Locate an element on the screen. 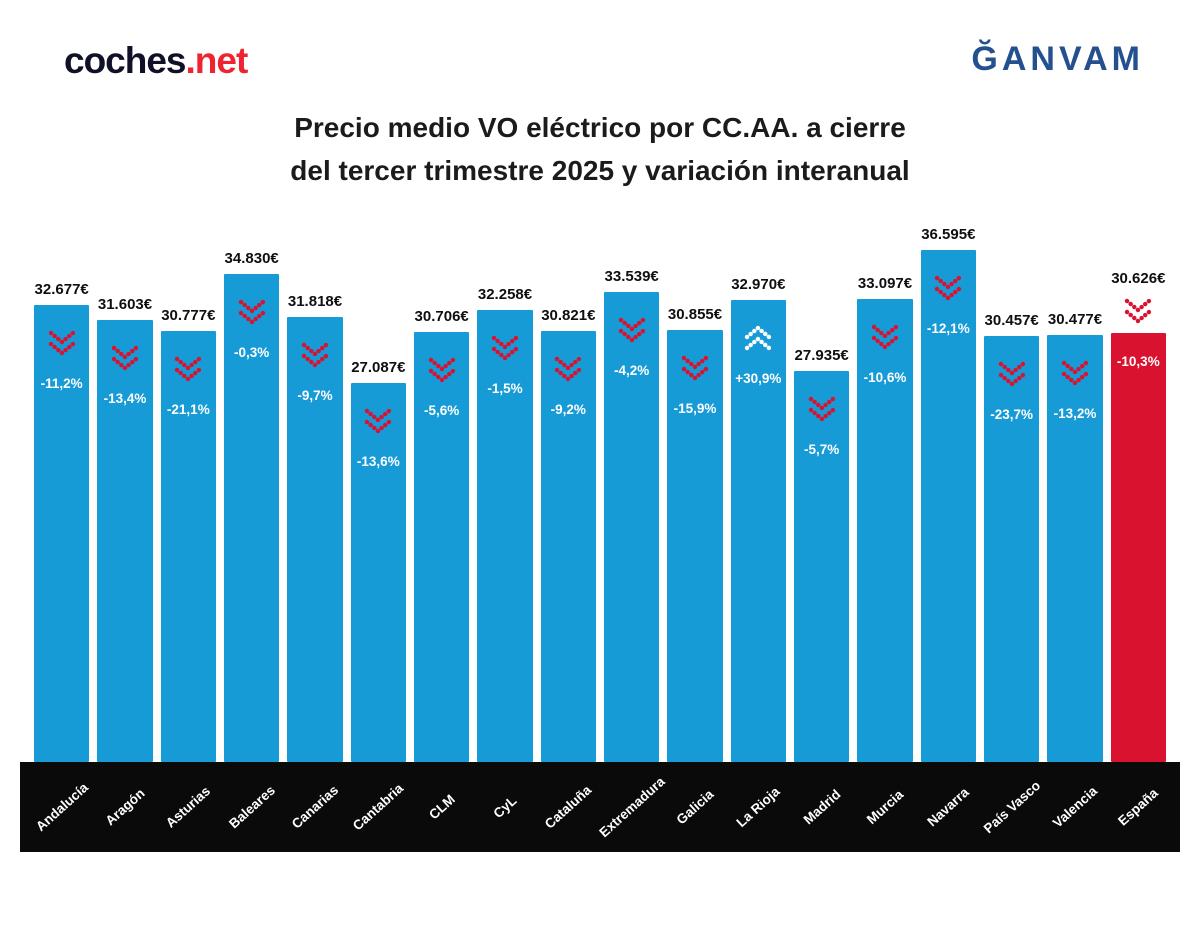  bar-extremadura is located at coordinates (632, 527).